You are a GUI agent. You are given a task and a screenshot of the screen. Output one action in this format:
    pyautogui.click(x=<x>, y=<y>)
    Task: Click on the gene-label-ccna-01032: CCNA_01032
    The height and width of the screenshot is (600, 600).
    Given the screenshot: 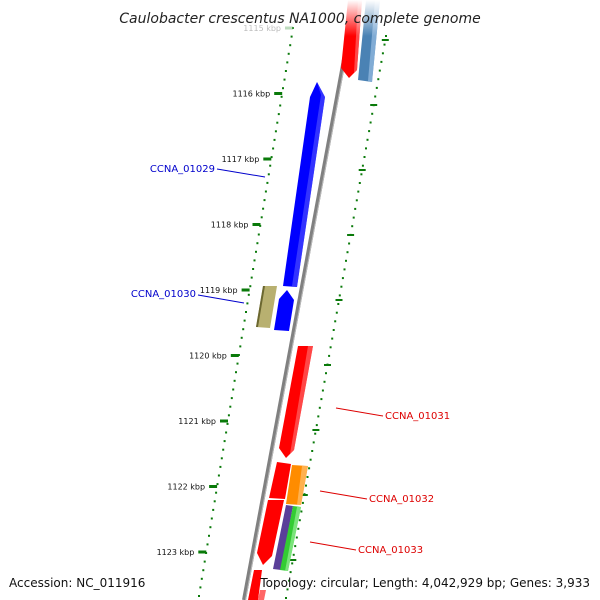 What is the action you would take?
    pyautogui.click(x=401, y=499)
    